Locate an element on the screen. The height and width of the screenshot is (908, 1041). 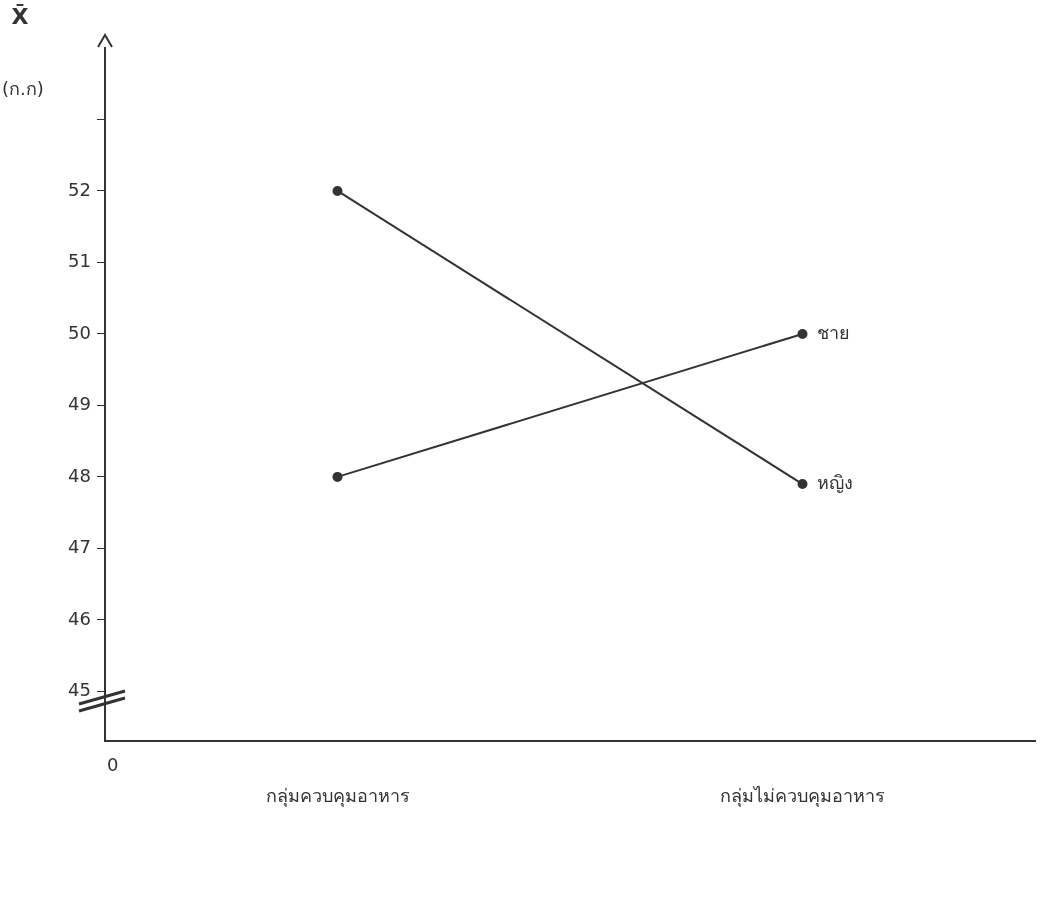
y-tick-label: 51 is located at coordinates (79, 261).